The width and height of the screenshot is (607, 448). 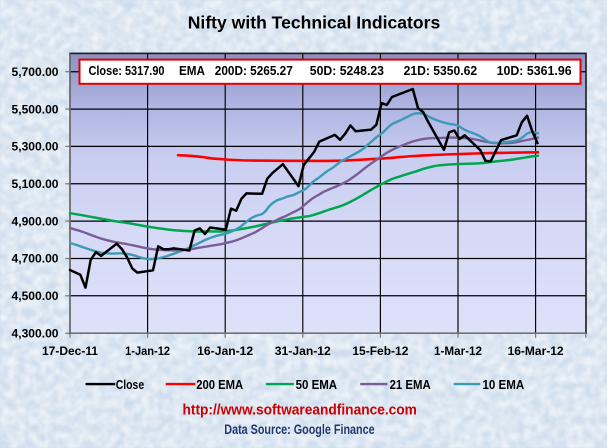 What do you see at coordinates (441, 71) in the screenshot?
I see `svg-text: 21D: 5350.62` at bounding box center [441, 71].